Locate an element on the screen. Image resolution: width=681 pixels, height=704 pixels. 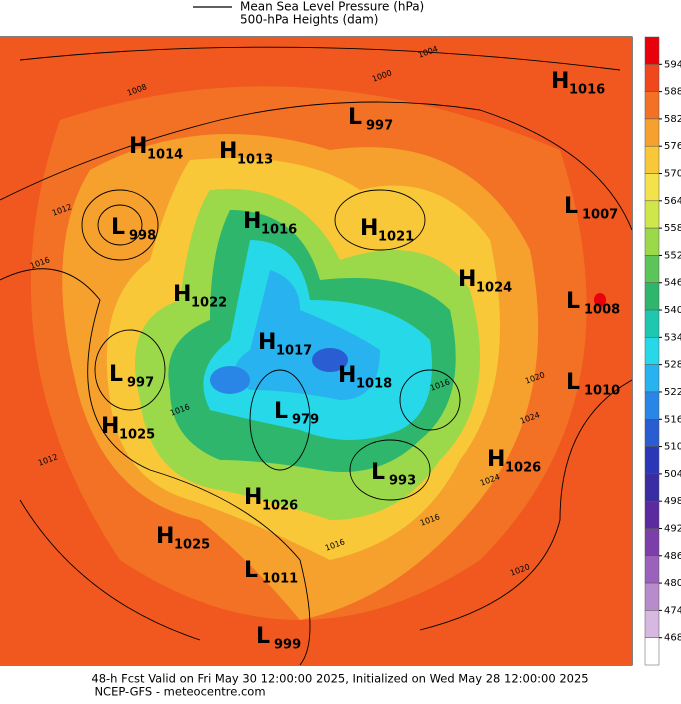
colorbar-tick-label: 552 is located at coordinates (672, 255).